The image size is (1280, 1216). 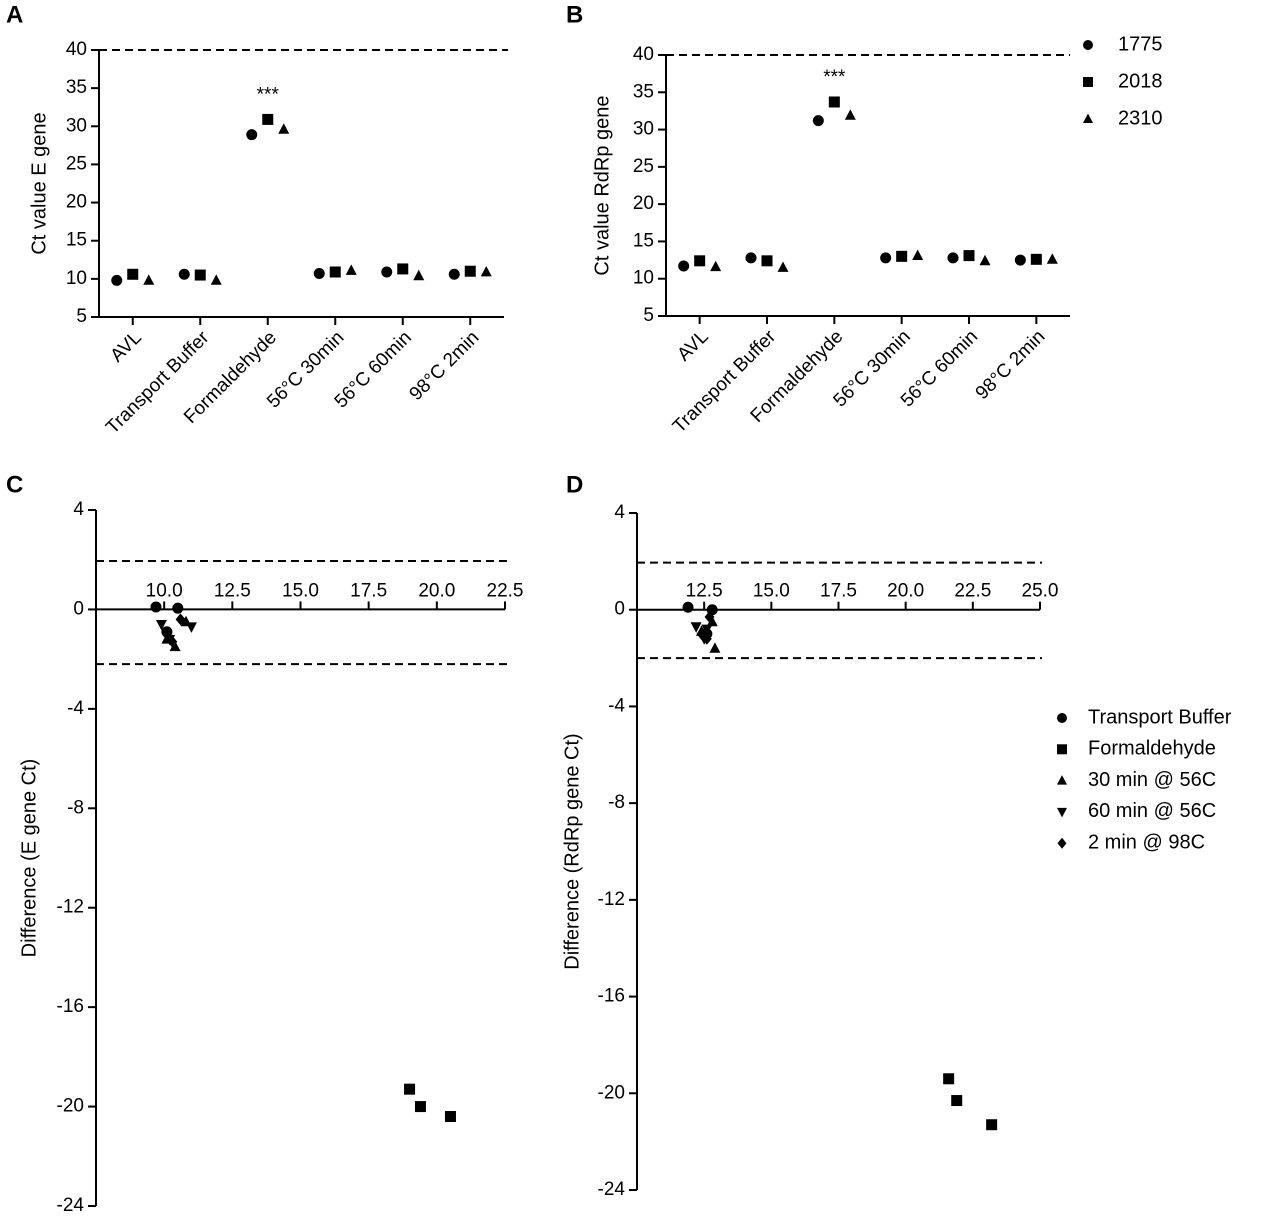 I want to click on y-axis-label: Difference (RdRp gene Ct), so click(x=572, y=851).